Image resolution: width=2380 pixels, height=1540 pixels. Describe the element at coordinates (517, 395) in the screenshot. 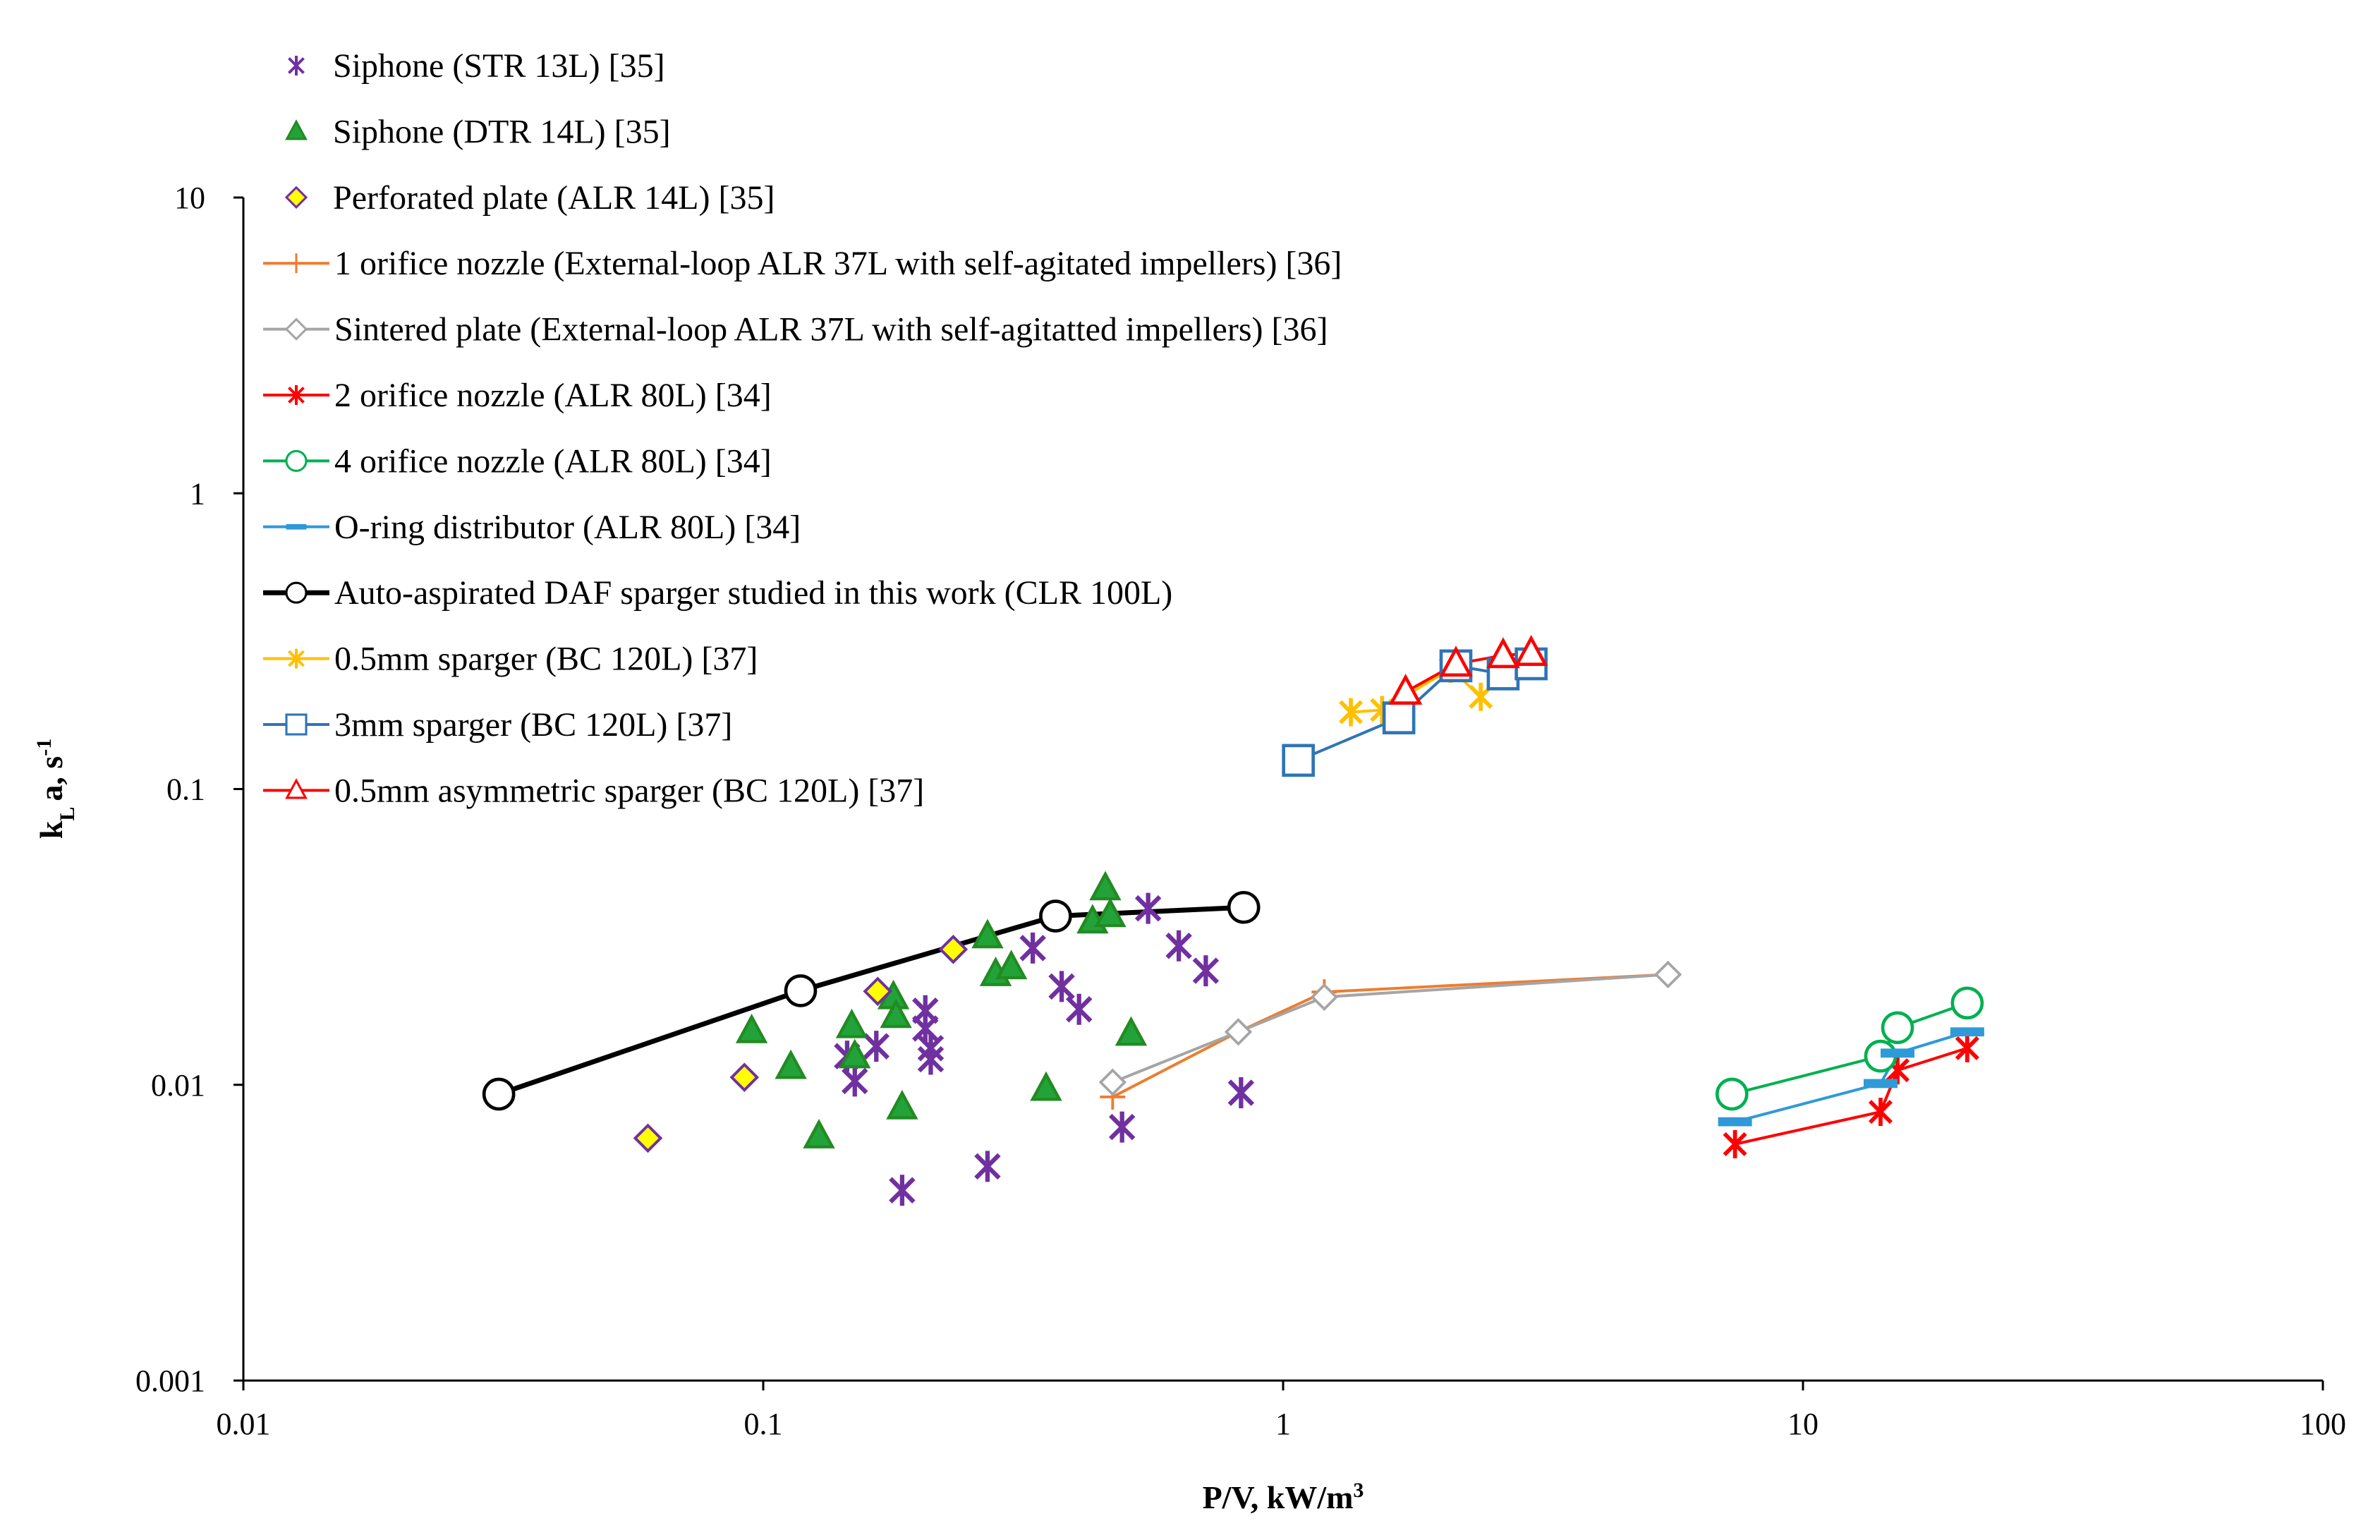

I see `legend-item: 2 orifice nozzle (ALR 80L) [34]` at that location.